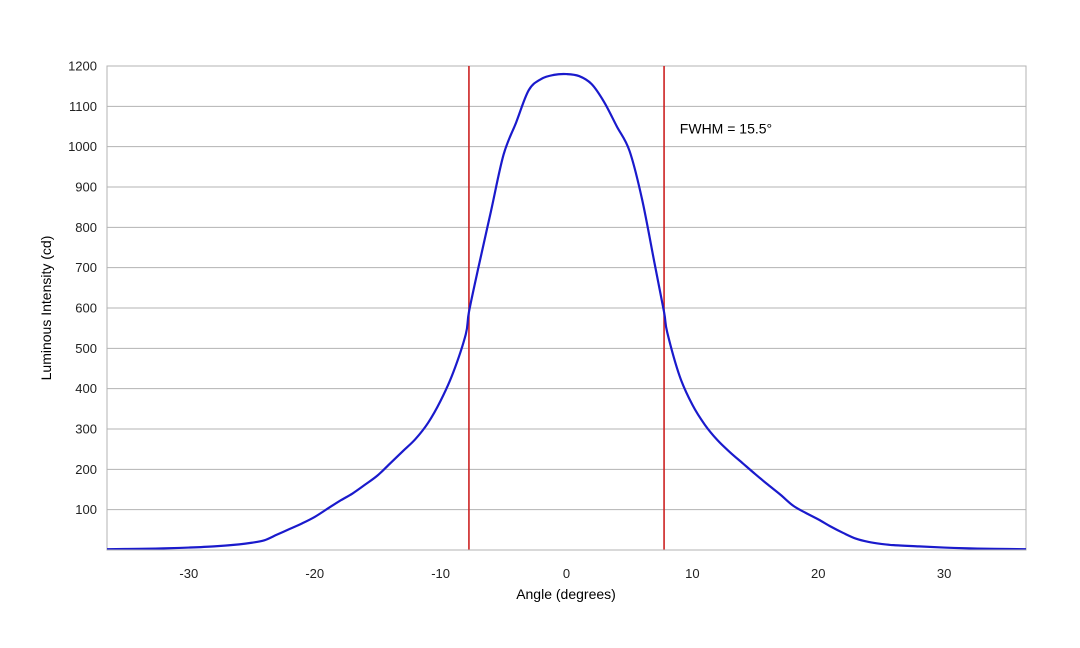 Image resolution: width=1080 pixels, height=648 pixels. I want to click on fwhm-annotation: FWHM = 15.5°, so click(726, 129).